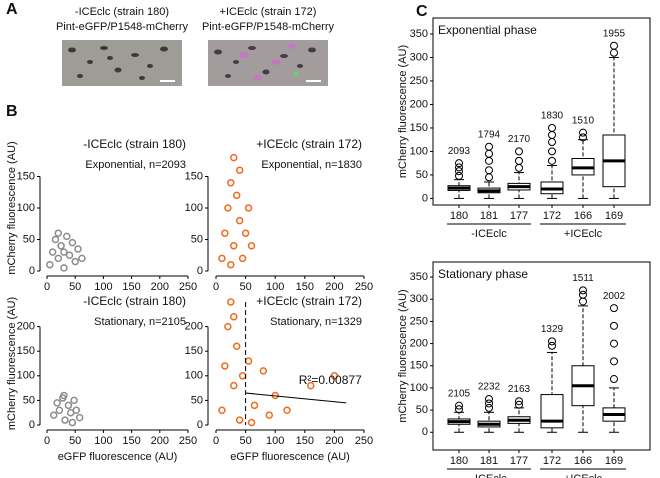 This screenshot has width=660, height=478. What do you see at coordinates (309, 301) in the screenshot?
I see `panel-title: +ICEclc (strain 172)` at bounding box center [309, 301].